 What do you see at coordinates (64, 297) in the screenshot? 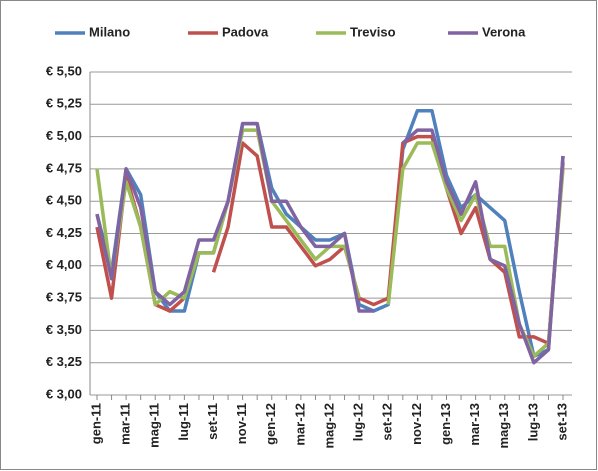
I see `y-tick-label: € 3,75` at bounding box center [64, 297].